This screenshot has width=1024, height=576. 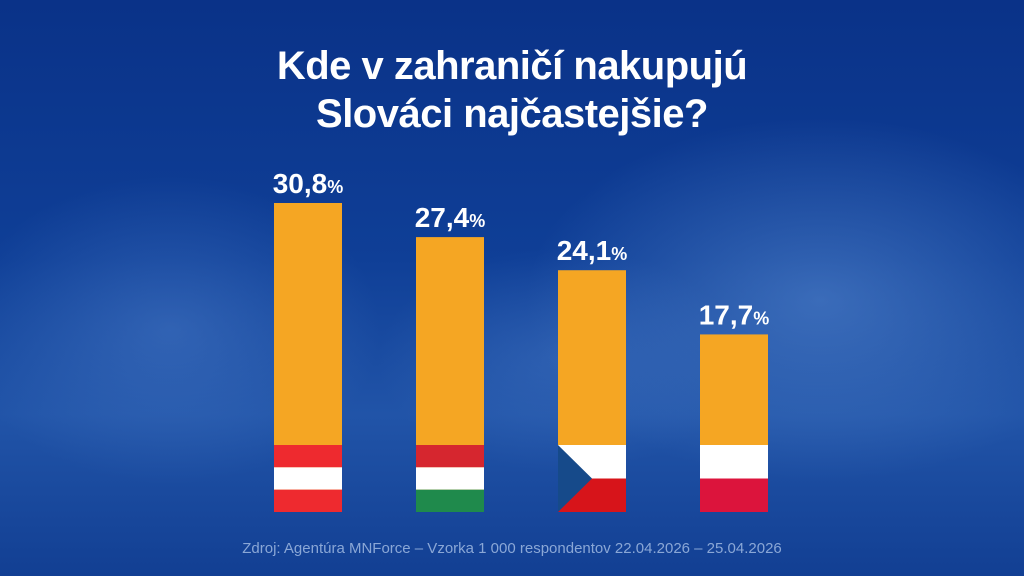 What do you see at coordinates (308, 478) in the screenshot?
I see `austria-flag-stripe-middle` at bounding box center [308, 478].